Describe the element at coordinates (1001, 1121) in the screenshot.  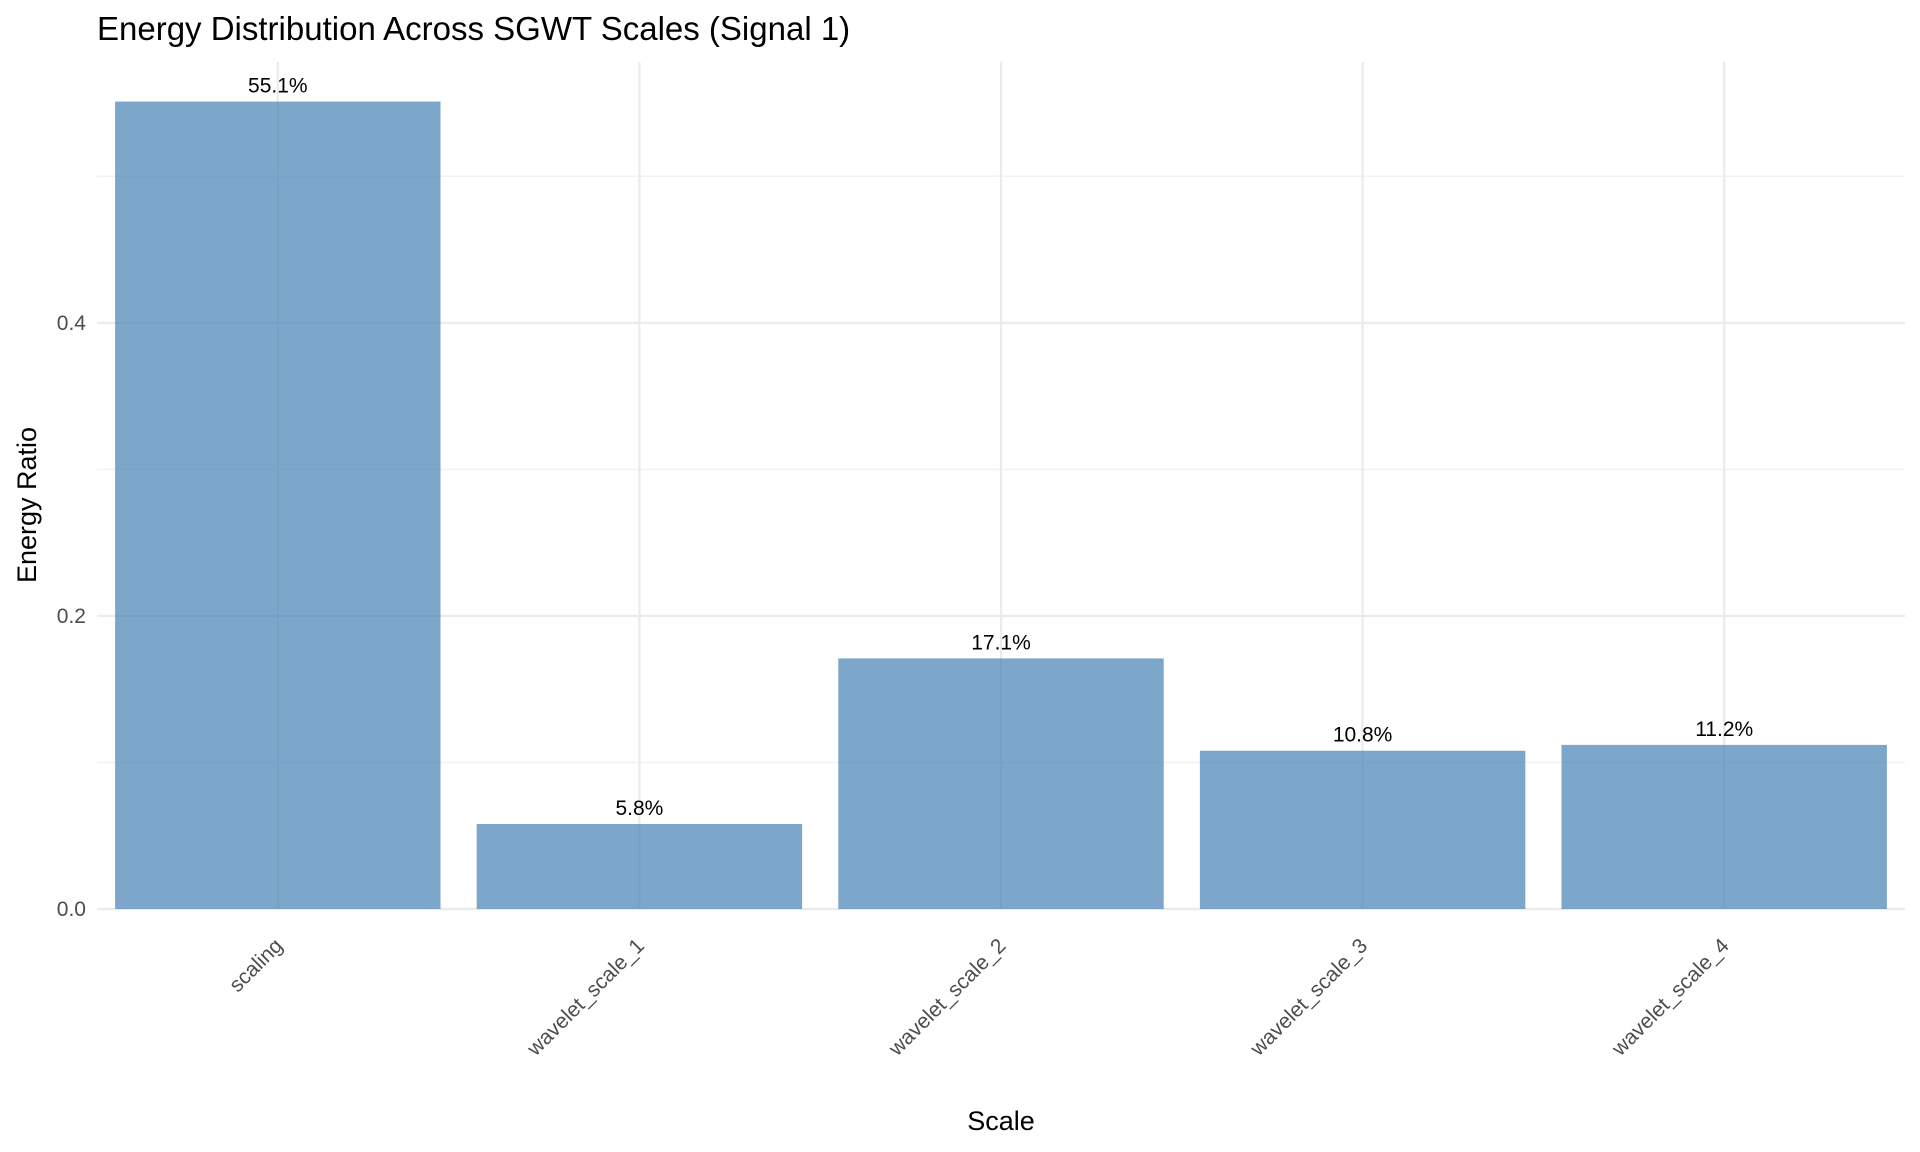
I see `x-axis-title: Scale` at that location.